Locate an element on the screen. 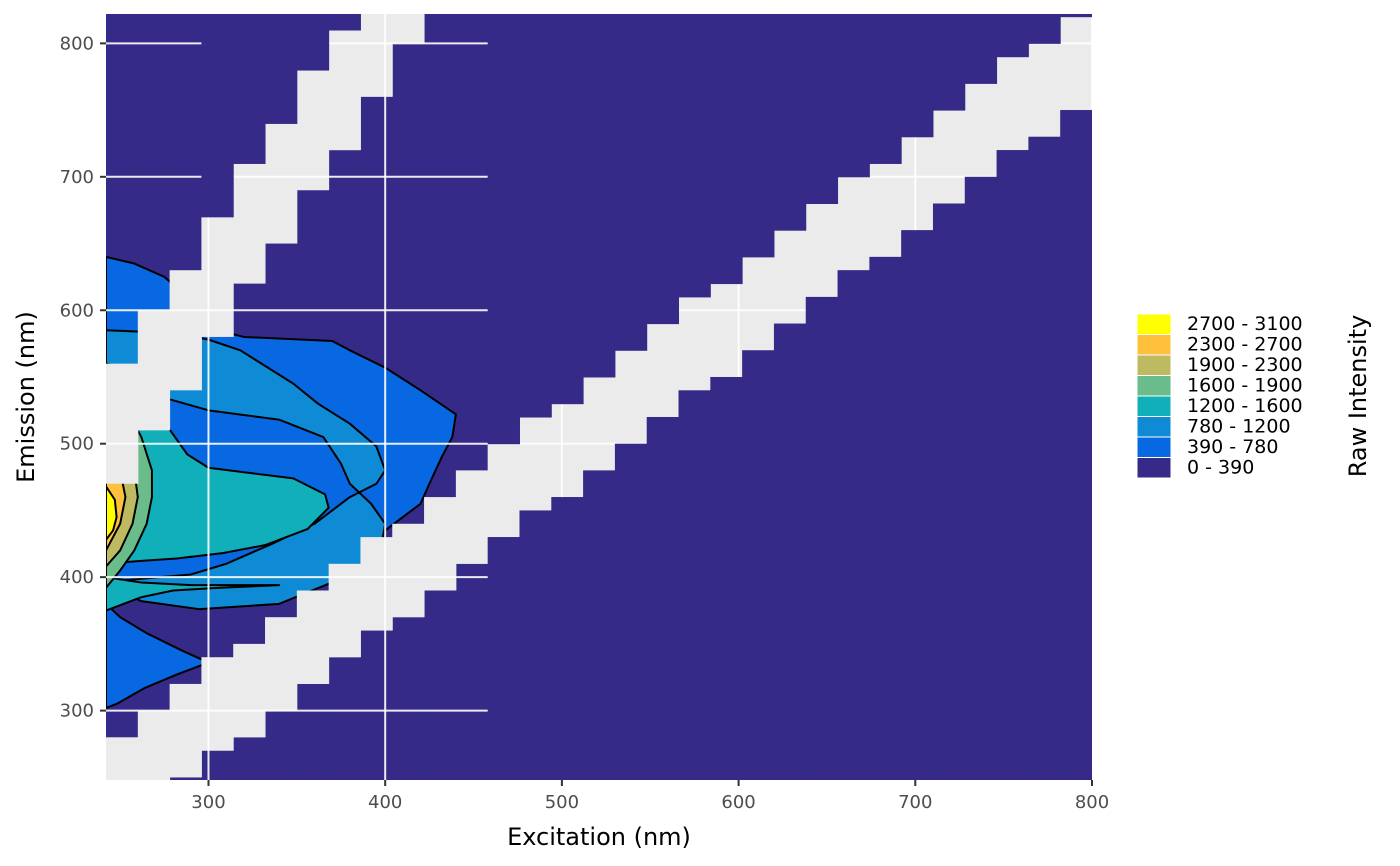 The width and height of the screenshot is (1400, 866). legend-label: 2700 - 3100 is located at coordinates (1245, 324).